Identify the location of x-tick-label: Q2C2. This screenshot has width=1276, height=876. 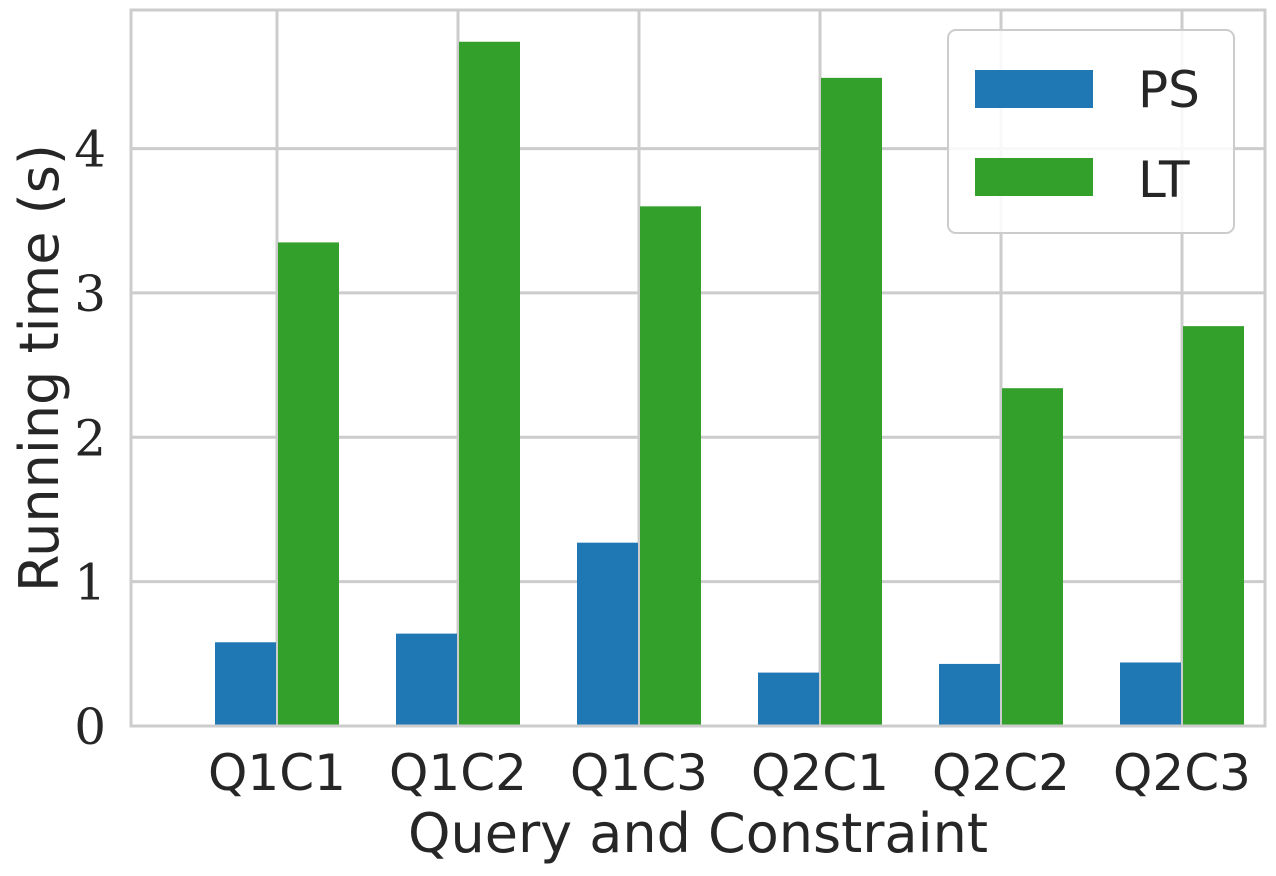
(1001, 773).